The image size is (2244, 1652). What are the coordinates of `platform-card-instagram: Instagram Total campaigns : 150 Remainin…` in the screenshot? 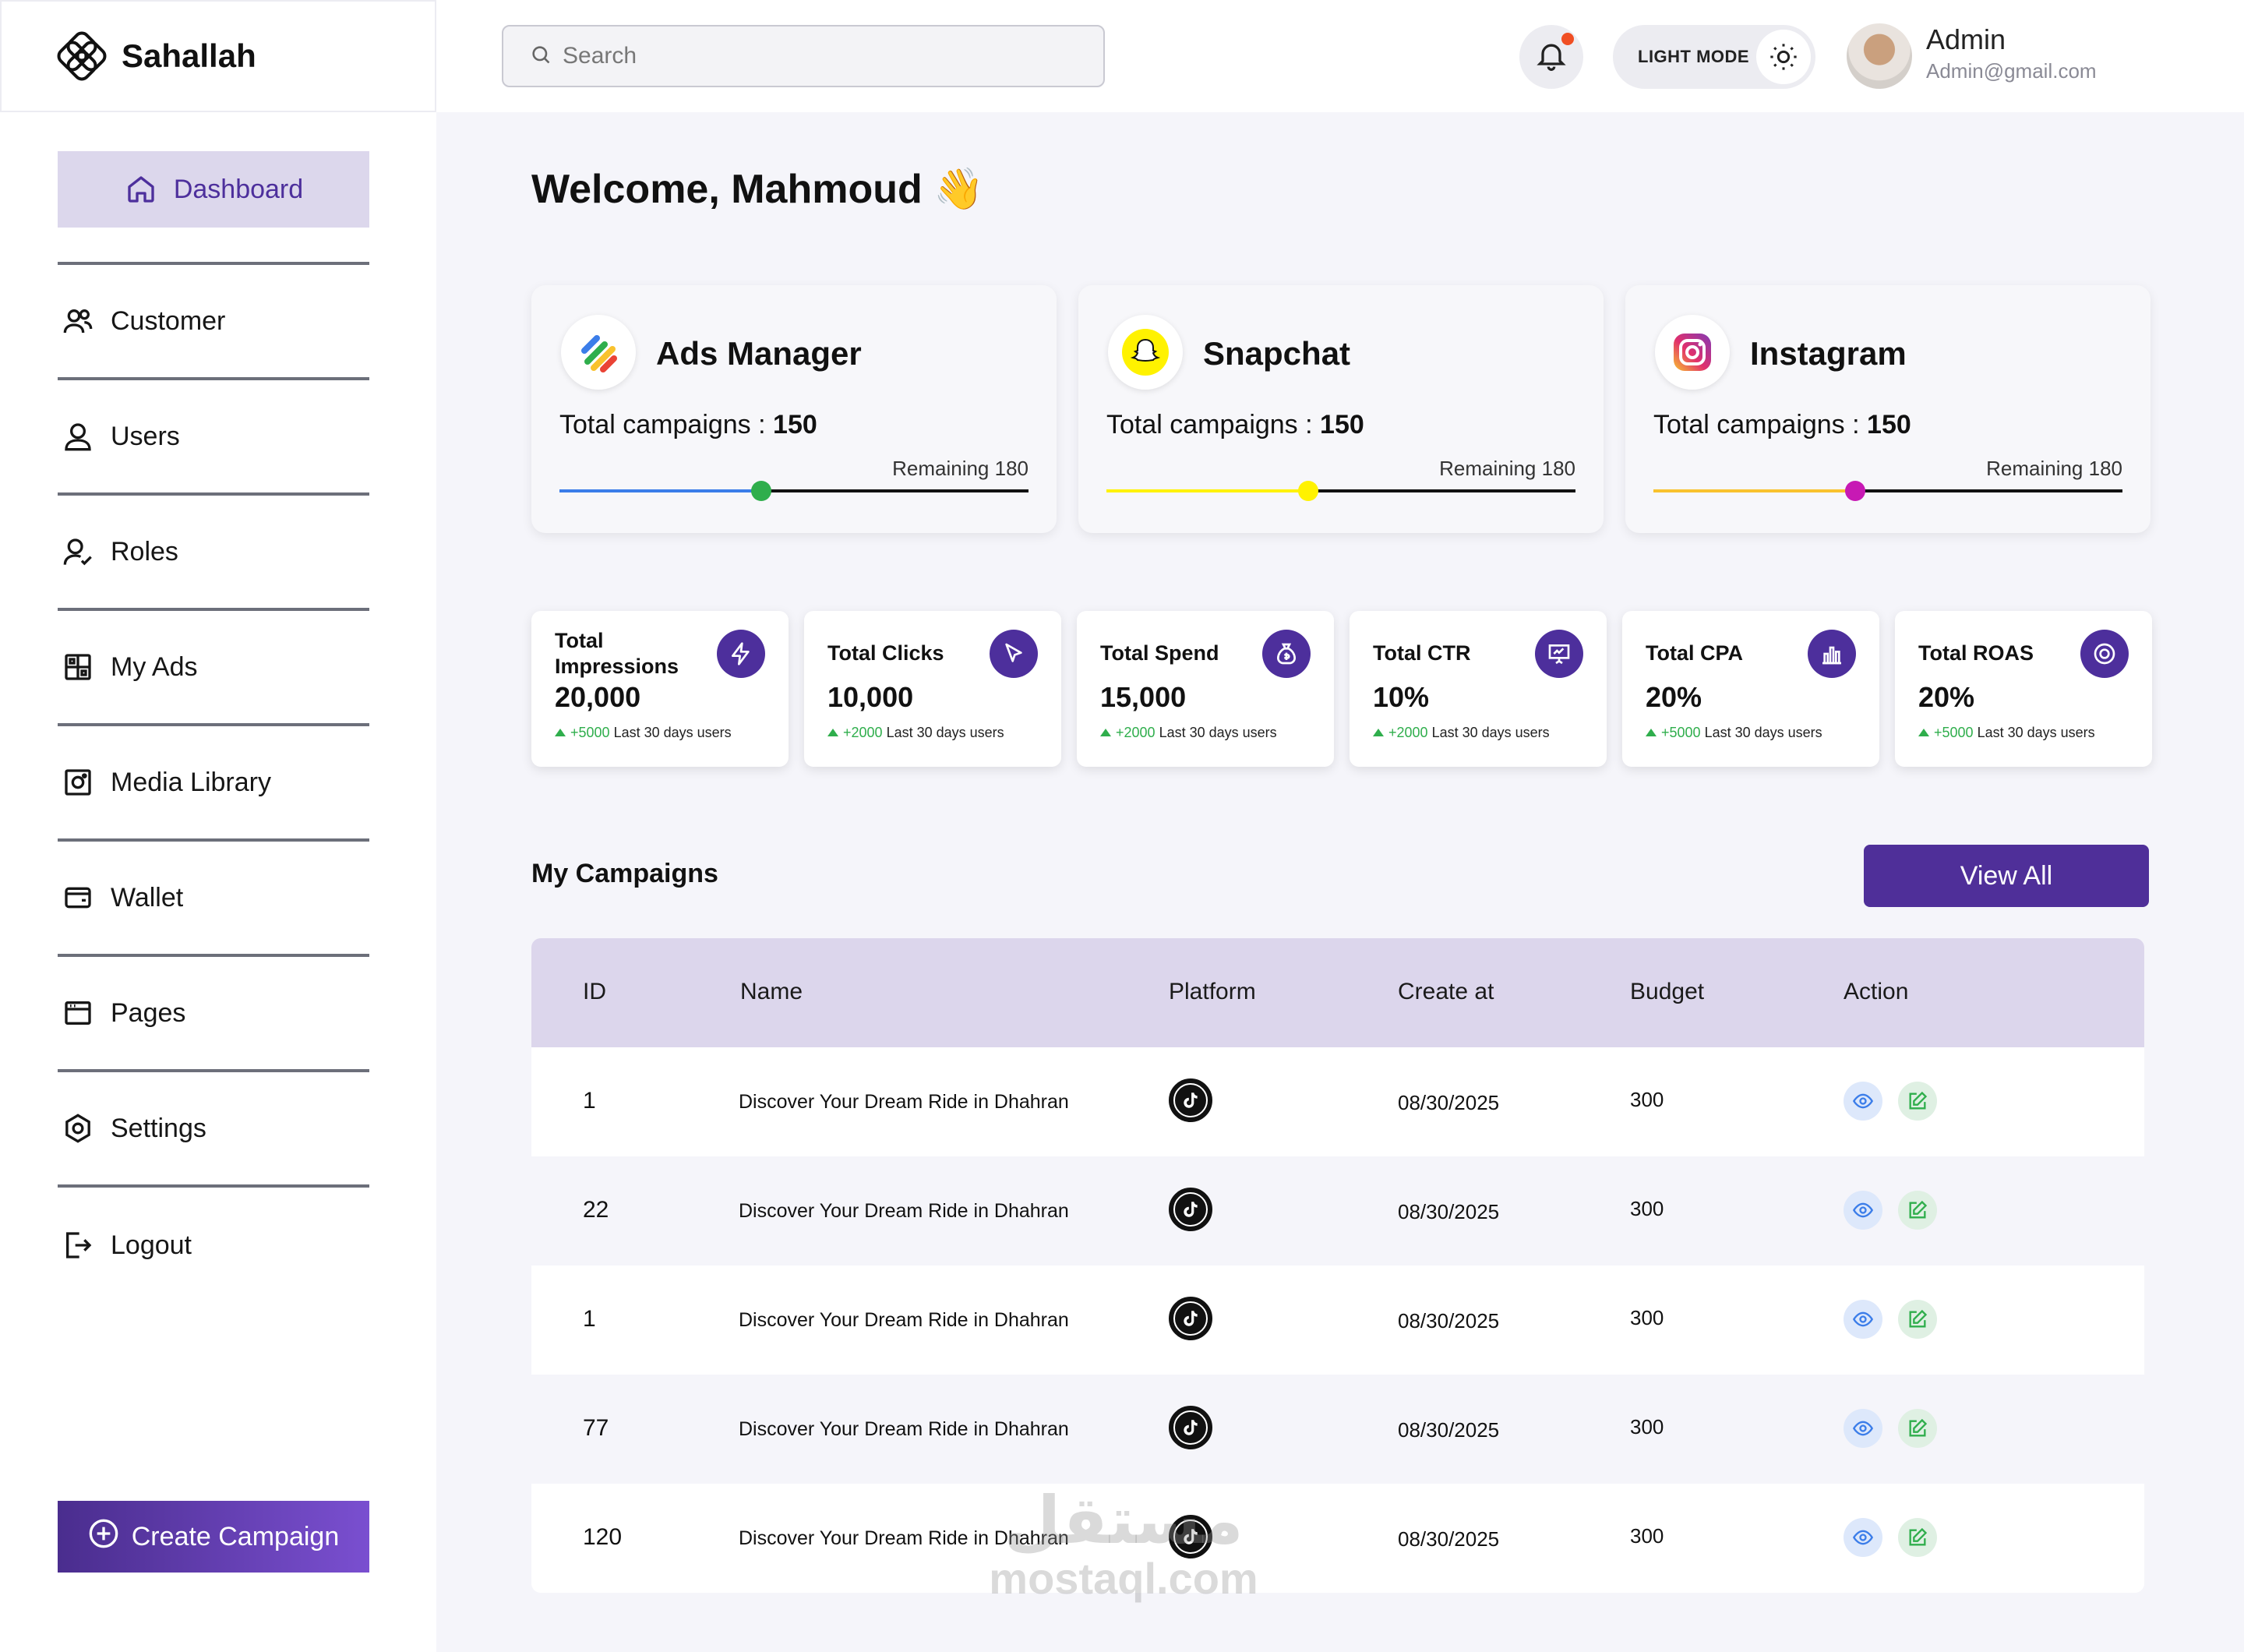 It's located at (1887, 409).